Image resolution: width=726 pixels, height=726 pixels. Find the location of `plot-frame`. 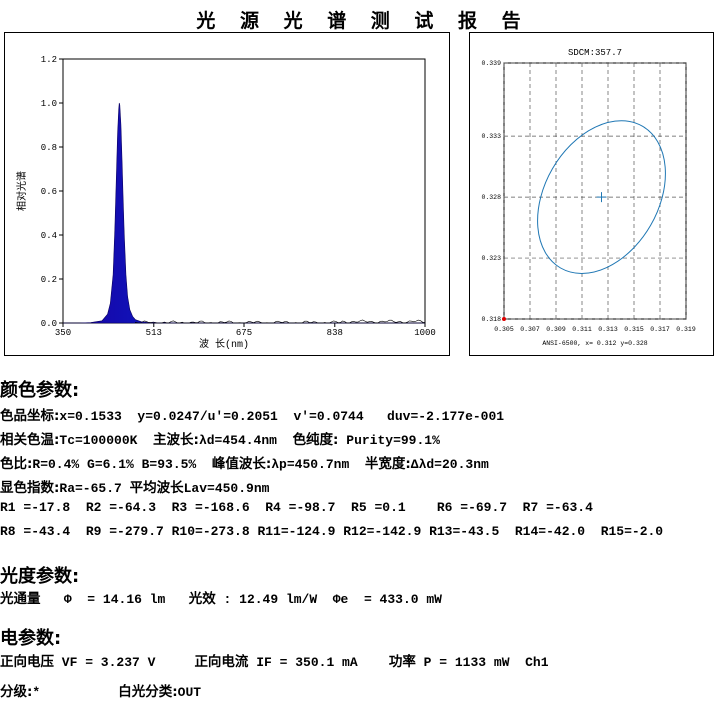

plot-frame is located at coordinates (595, 191).